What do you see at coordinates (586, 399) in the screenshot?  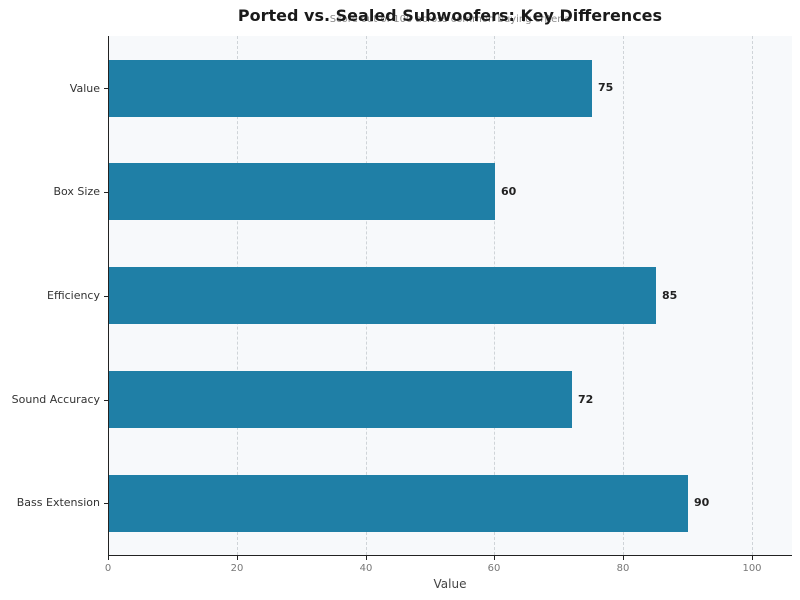 I see `bar-value-label: 72` at bounding box center [586, 399].